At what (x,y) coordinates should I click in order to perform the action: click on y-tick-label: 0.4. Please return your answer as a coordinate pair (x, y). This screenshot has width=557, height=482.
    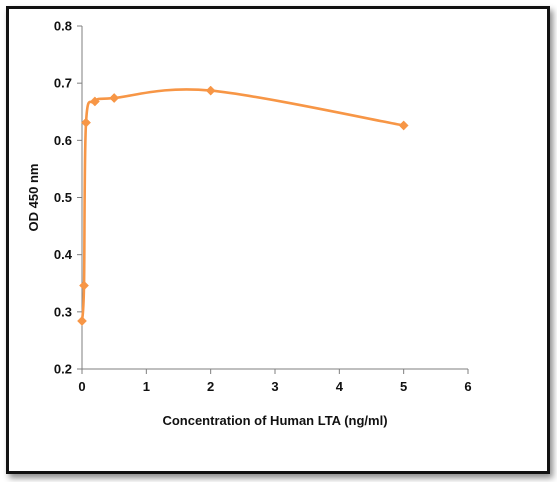
    Looking at the image, I should click on (63, 254).